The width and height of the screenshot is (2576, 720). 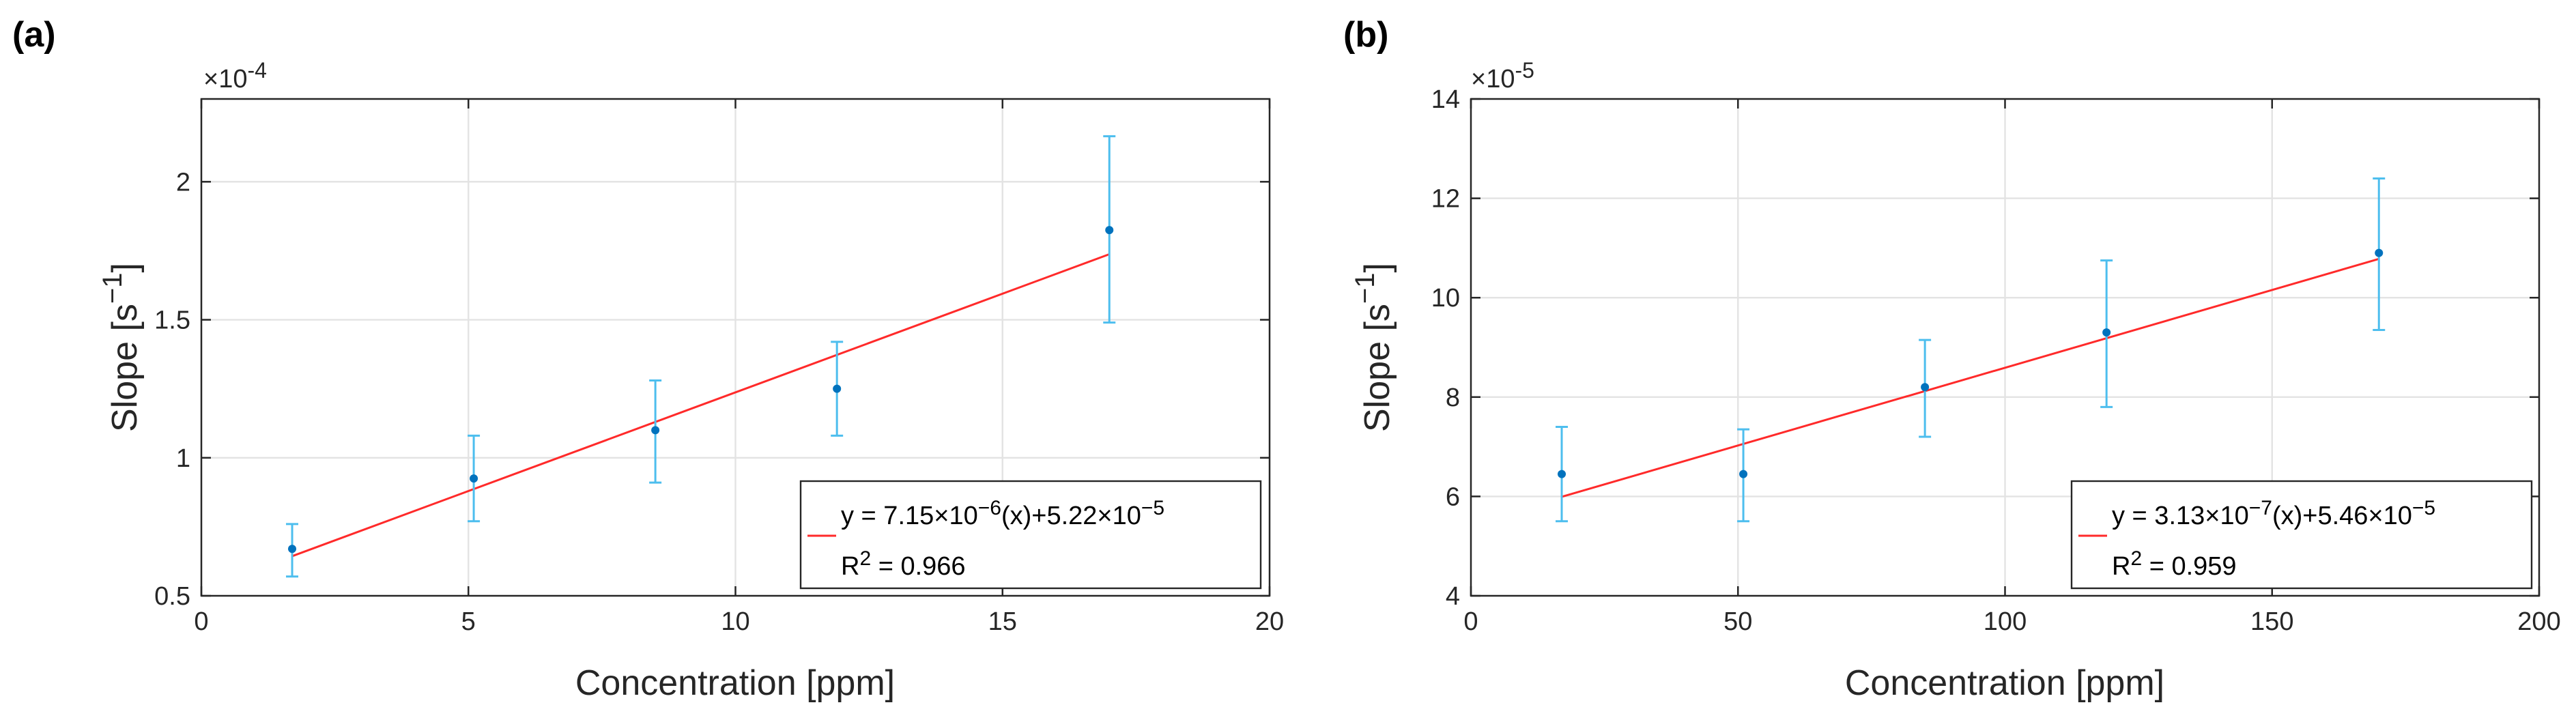 I want to click on panel-b-y-tick-label: 8, so click(x=1453, y=398).